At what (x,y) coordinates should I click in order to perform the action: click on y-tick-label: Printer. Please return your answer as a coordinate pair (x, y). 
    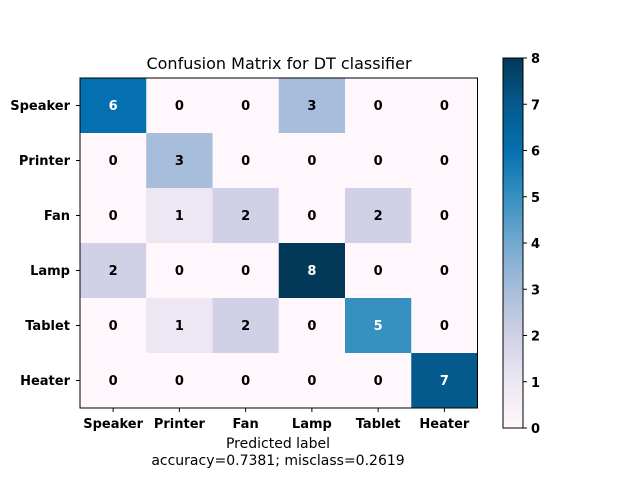
    Looking at the image, I should click on (45, 161).